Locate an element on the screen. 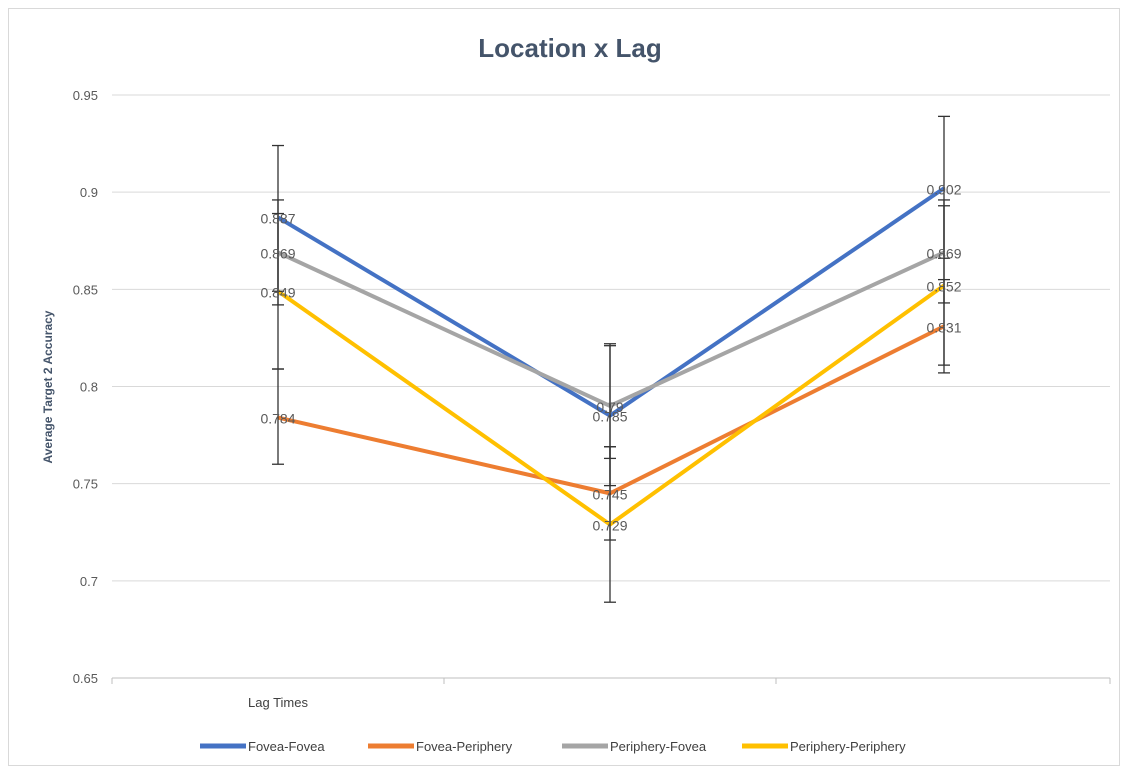 This screenshot has height=772, width=1125. chart-title: Location x Lag is located at coordinates (569, 48).